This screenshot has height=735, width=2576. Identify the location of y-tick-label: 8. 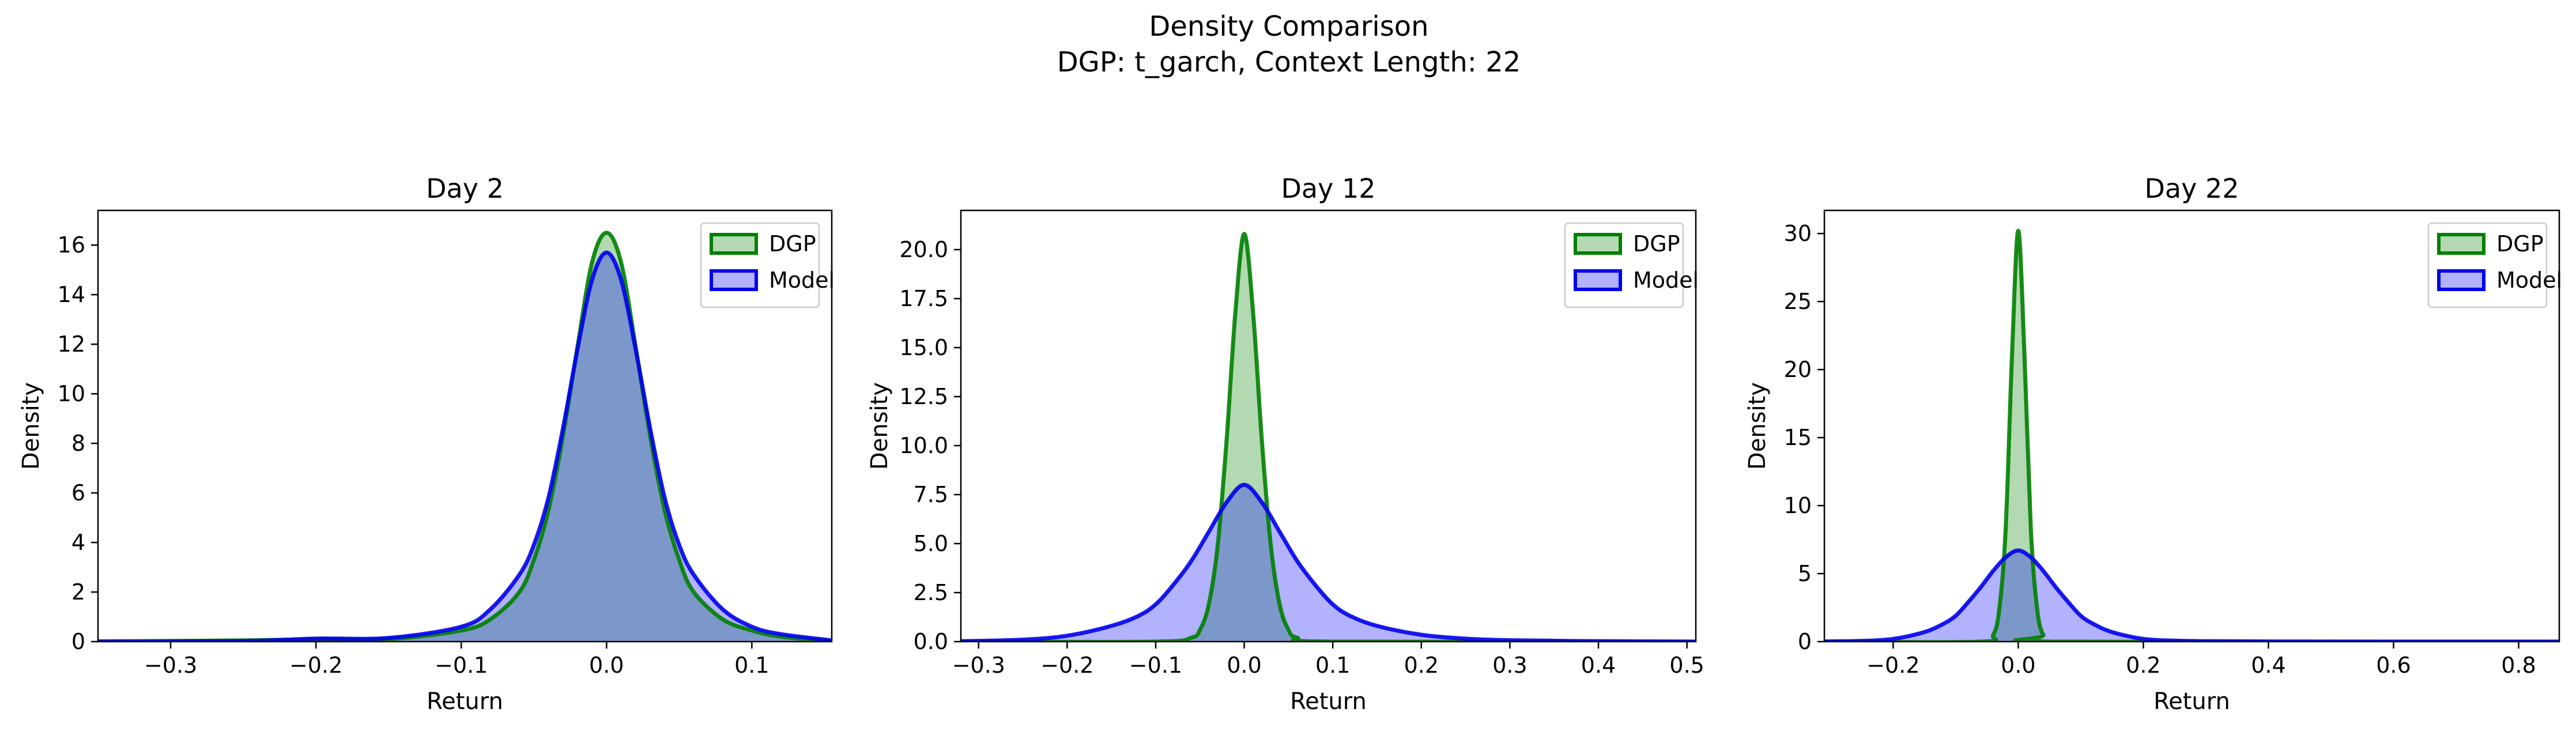
(78, 443).